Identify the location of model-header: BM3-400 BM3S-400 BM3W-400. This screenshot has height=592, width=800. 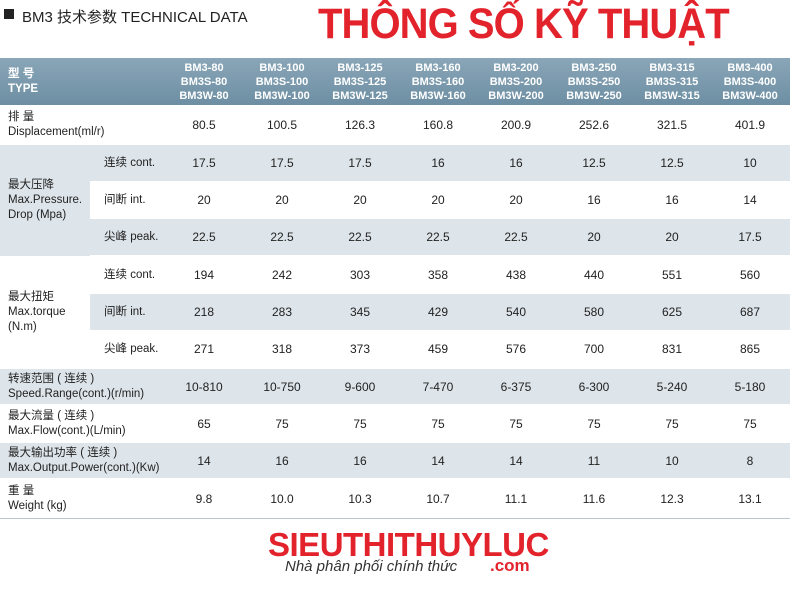
(750, 81).